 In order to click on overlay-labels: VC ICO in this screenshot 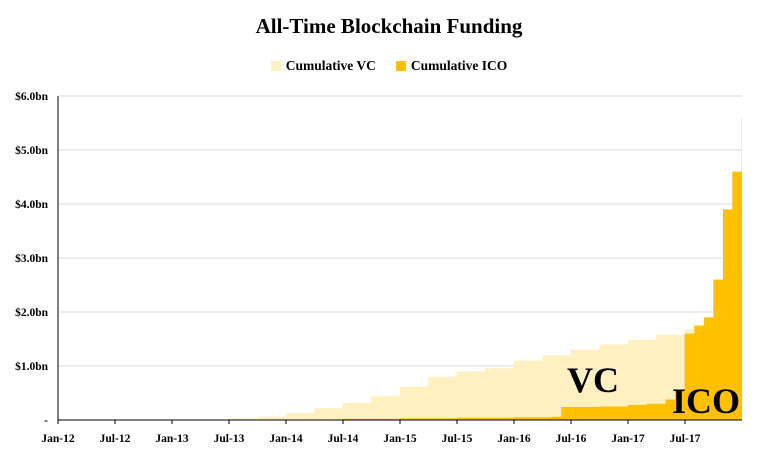, I will do `click(653, 390)`.